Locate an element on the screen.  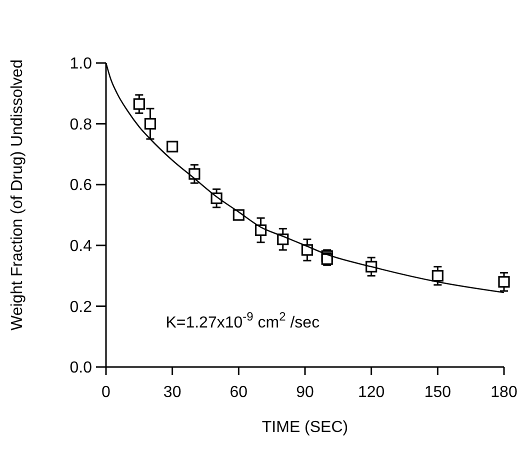
x-tick-label: 0 is located at coordinates (106, 392).